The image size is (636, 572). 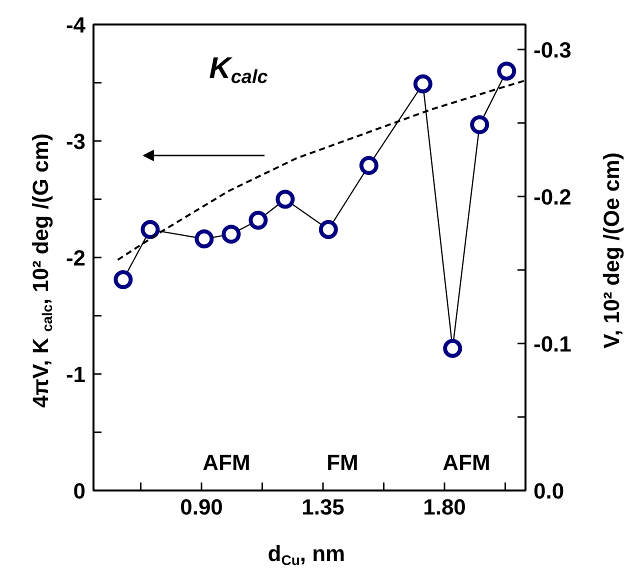 I want to click on y2-axis-title: V, 10² deg /(Oe cm), so click(x=611, y=250).